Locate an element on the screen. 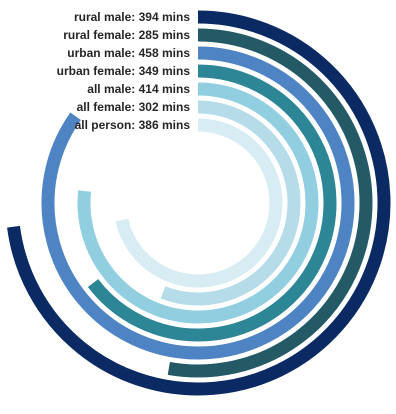 The height and width of the screenshot is (414, 396). label-all-female: all female: 302 mins is located at coordinates (134, 107).